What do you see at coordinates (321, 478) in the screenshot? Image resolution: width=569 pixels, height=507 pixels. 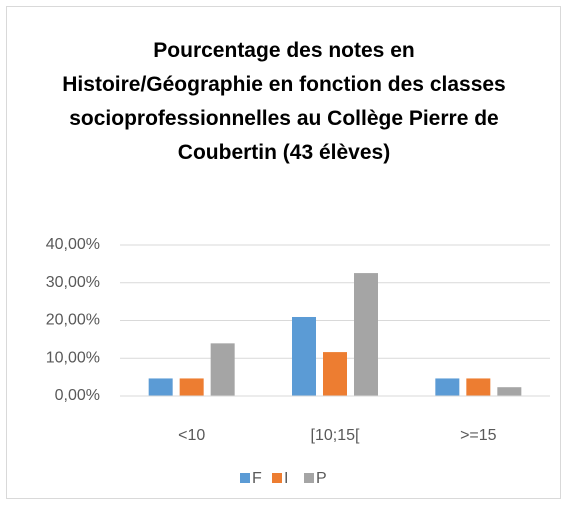 I see `legend-label: P` at bounding box center [321, 478].